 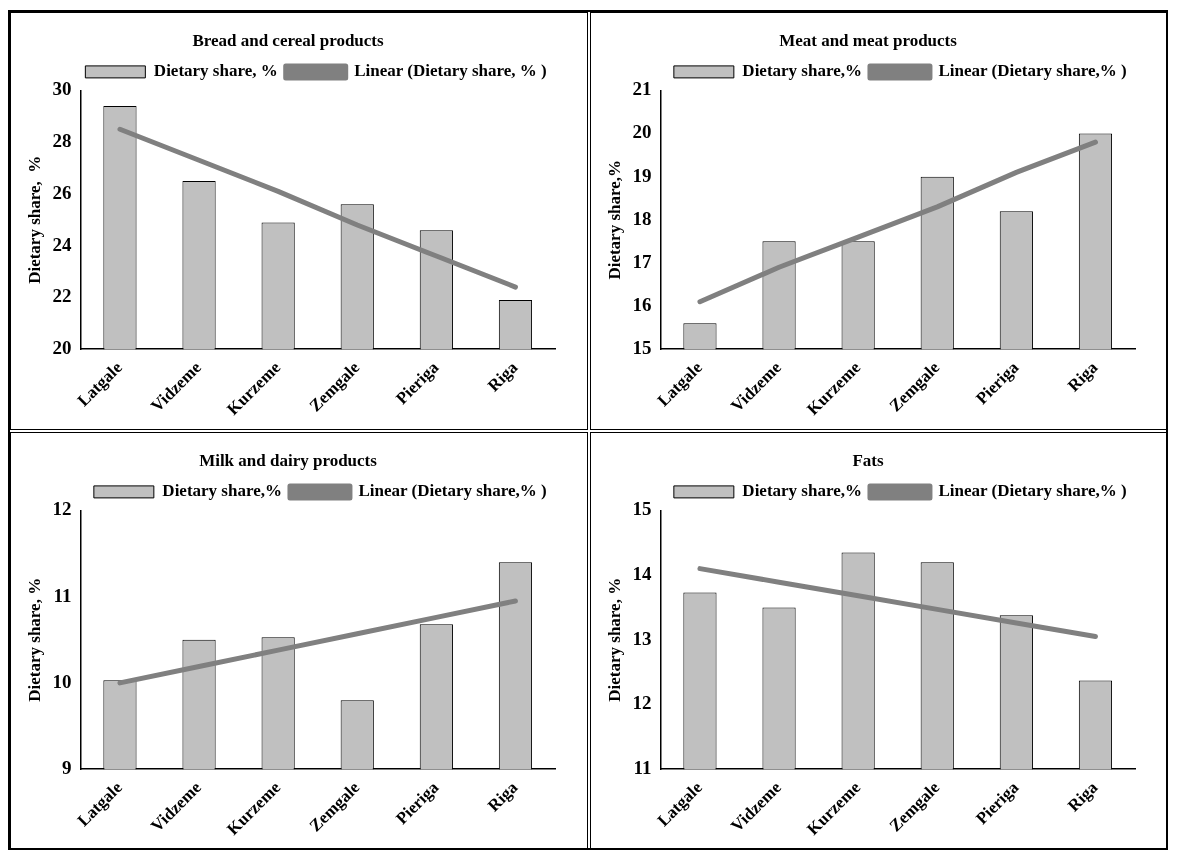 I want to click on y-tick-label: 18, so click(x=642, y=218).